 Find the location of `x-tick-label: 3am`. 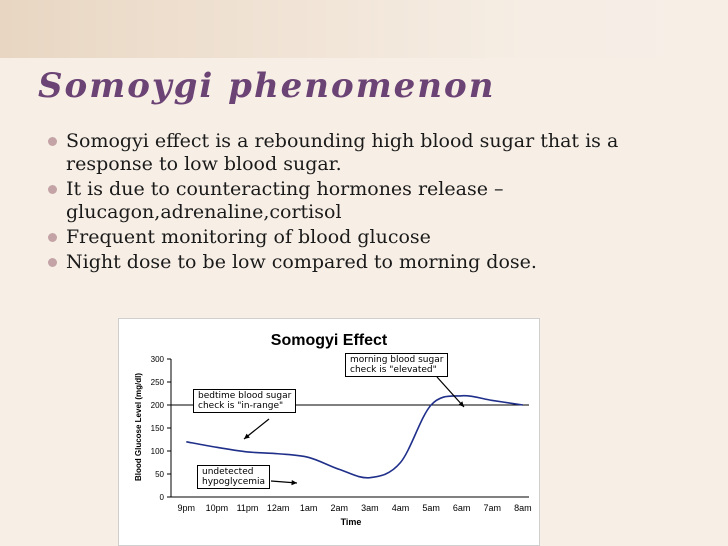

x-tick-label: 3am is located at coordinates (370, 508).